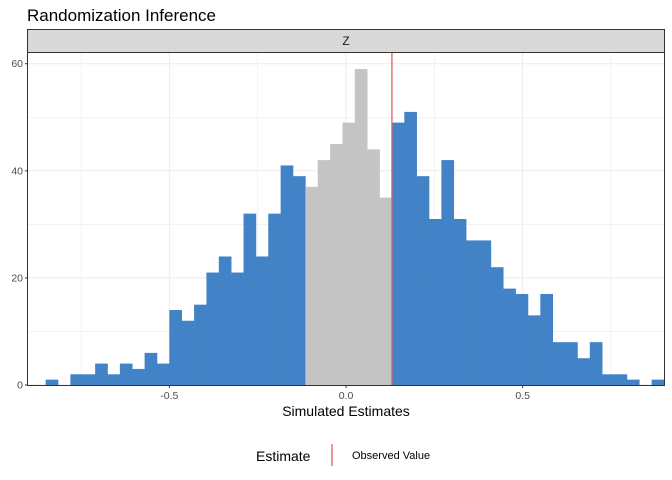 This screenshot has height=480, width=672. What do you see at coordinates (391, 456) in the screenshot?
I see `legend-label-observed-value: Observed Value` at bounding box center [391, 456].